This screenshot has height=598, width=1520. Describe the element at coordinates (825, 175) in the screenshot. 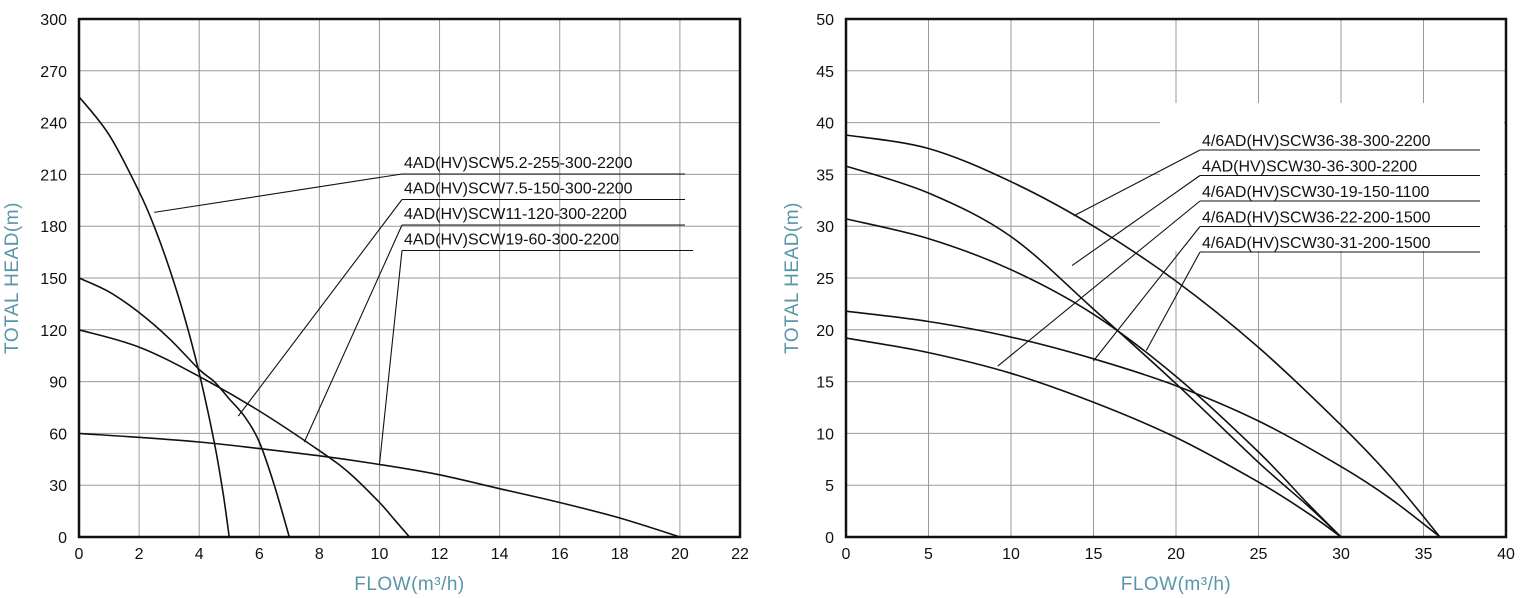

I see `y-tick-label: 35` at that location.